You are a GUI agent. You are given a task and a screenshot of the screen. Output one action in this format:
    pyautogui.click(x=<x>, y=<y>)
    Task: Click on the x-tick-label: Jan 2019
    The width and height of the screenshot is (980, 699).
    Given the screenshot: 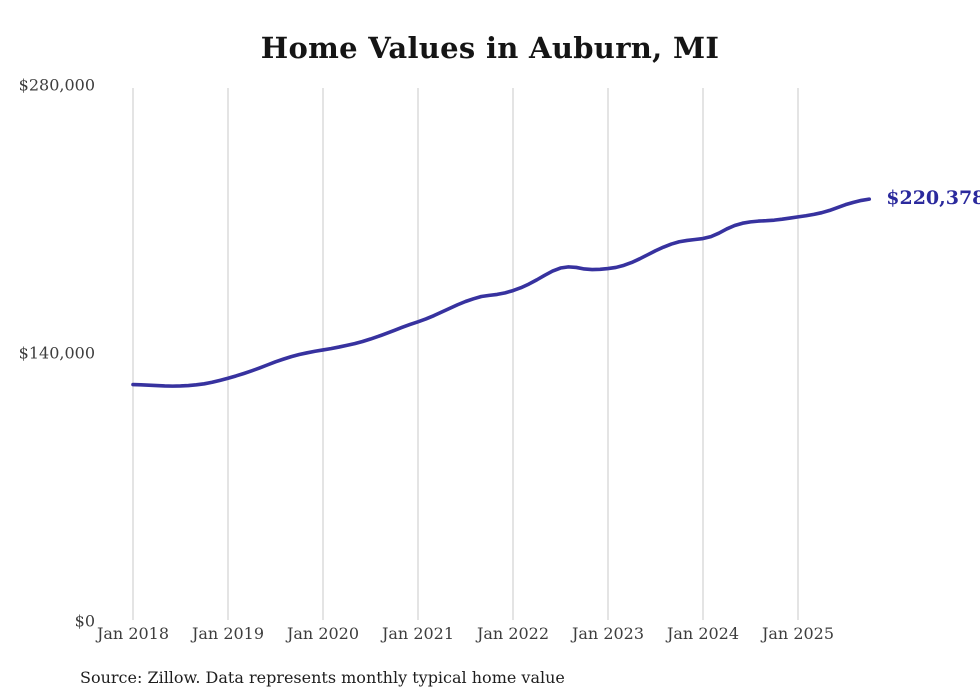 What is the action you would take?
    pyautogui.click(x=227, y=633)
    